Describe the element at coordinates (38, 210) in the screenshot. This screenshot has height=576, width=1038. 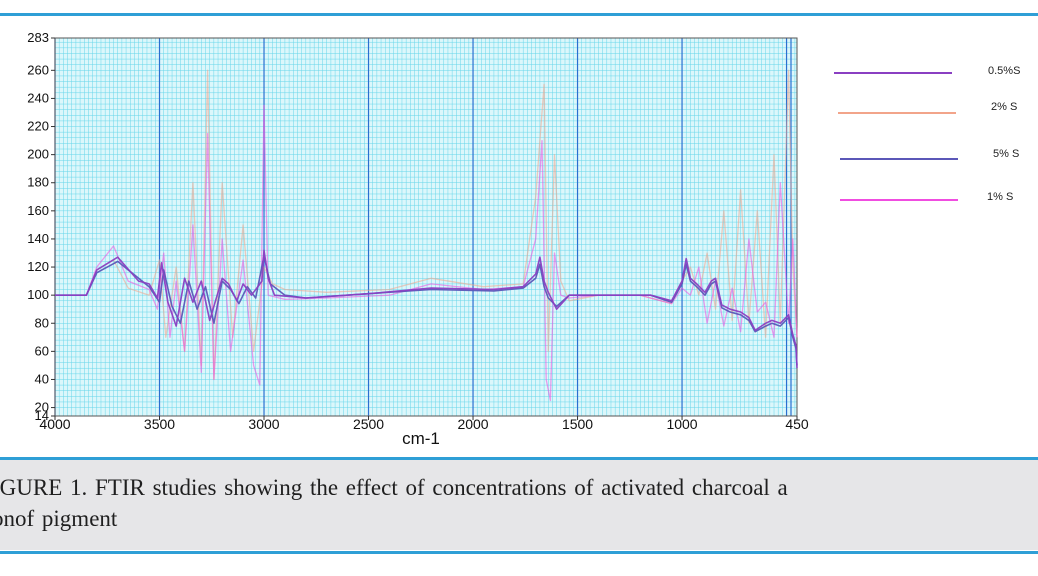
I see `y-tick-label-8: 160` at that location.